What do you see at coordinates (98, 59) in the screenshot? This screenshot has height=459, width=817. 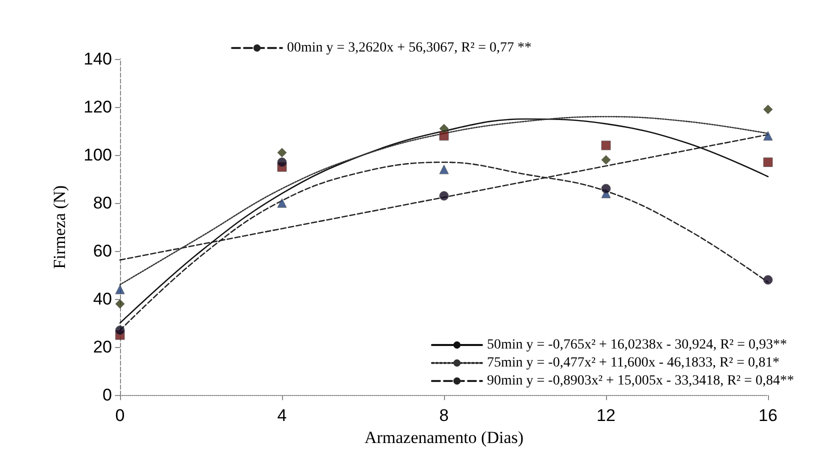 I see `y-tick-label: 140` at bounding box center [98, 59].